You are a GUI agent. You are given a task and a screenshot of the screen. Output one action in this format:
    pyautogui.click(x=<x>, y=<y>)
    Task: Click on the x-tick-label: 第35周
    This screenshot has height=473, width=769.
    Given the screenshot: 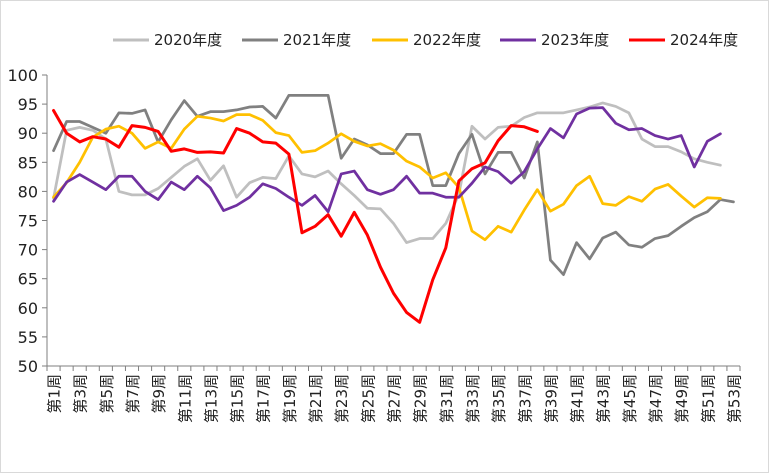 What is the action you would take?
    pyautogui.click(x=499, y=398)
    